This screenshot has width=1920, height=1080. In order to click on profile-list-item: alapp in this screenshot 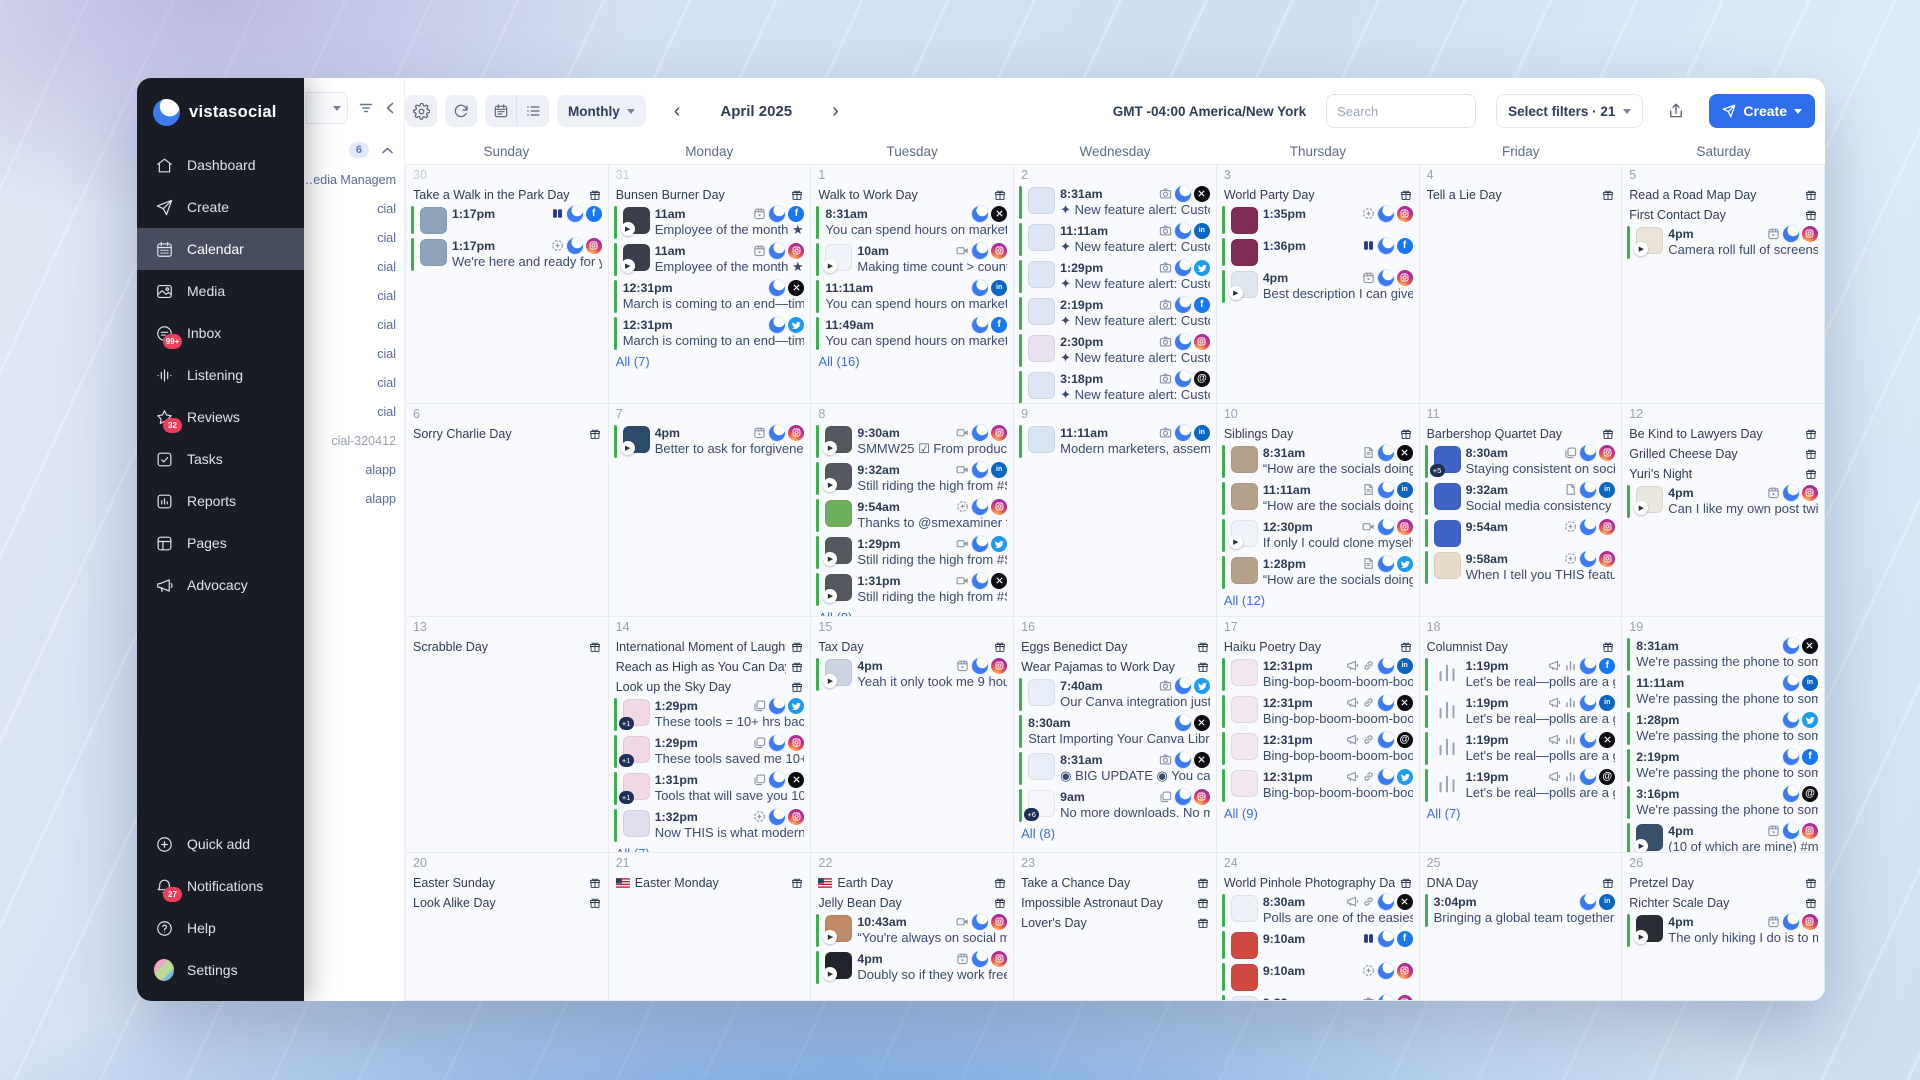, I will do `click(380, 499)`.